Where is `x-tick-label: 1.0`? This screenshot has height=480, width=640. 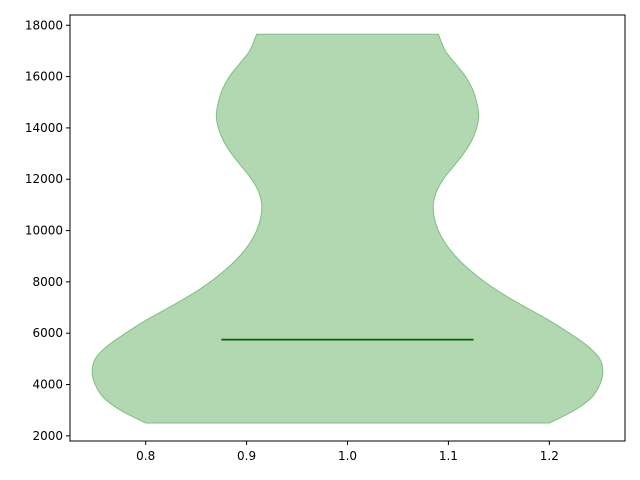
x-tick-label: 1.0 is located at coordinates (347, 456).